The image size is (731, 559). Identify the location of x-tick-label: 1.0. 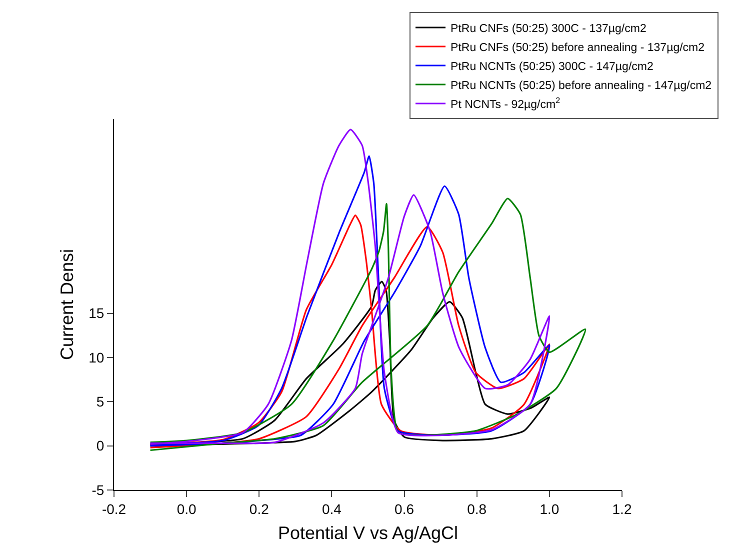
(550, 508).